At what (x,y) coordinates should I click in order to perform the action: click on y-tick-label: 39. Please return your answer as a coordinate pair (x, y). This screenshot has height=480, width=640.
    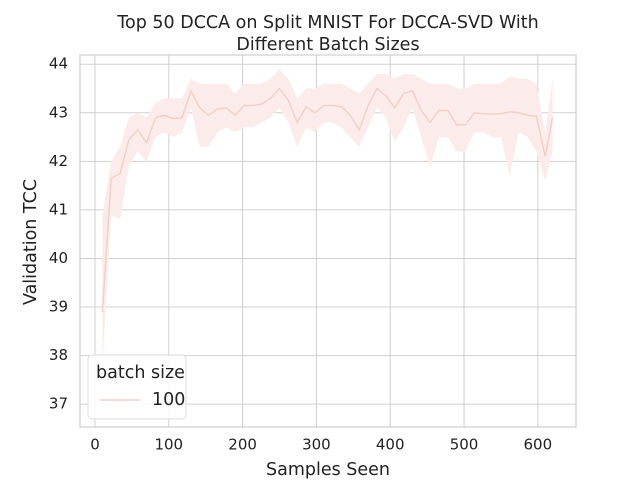
    Looking at the image, I should click on (58, 307).